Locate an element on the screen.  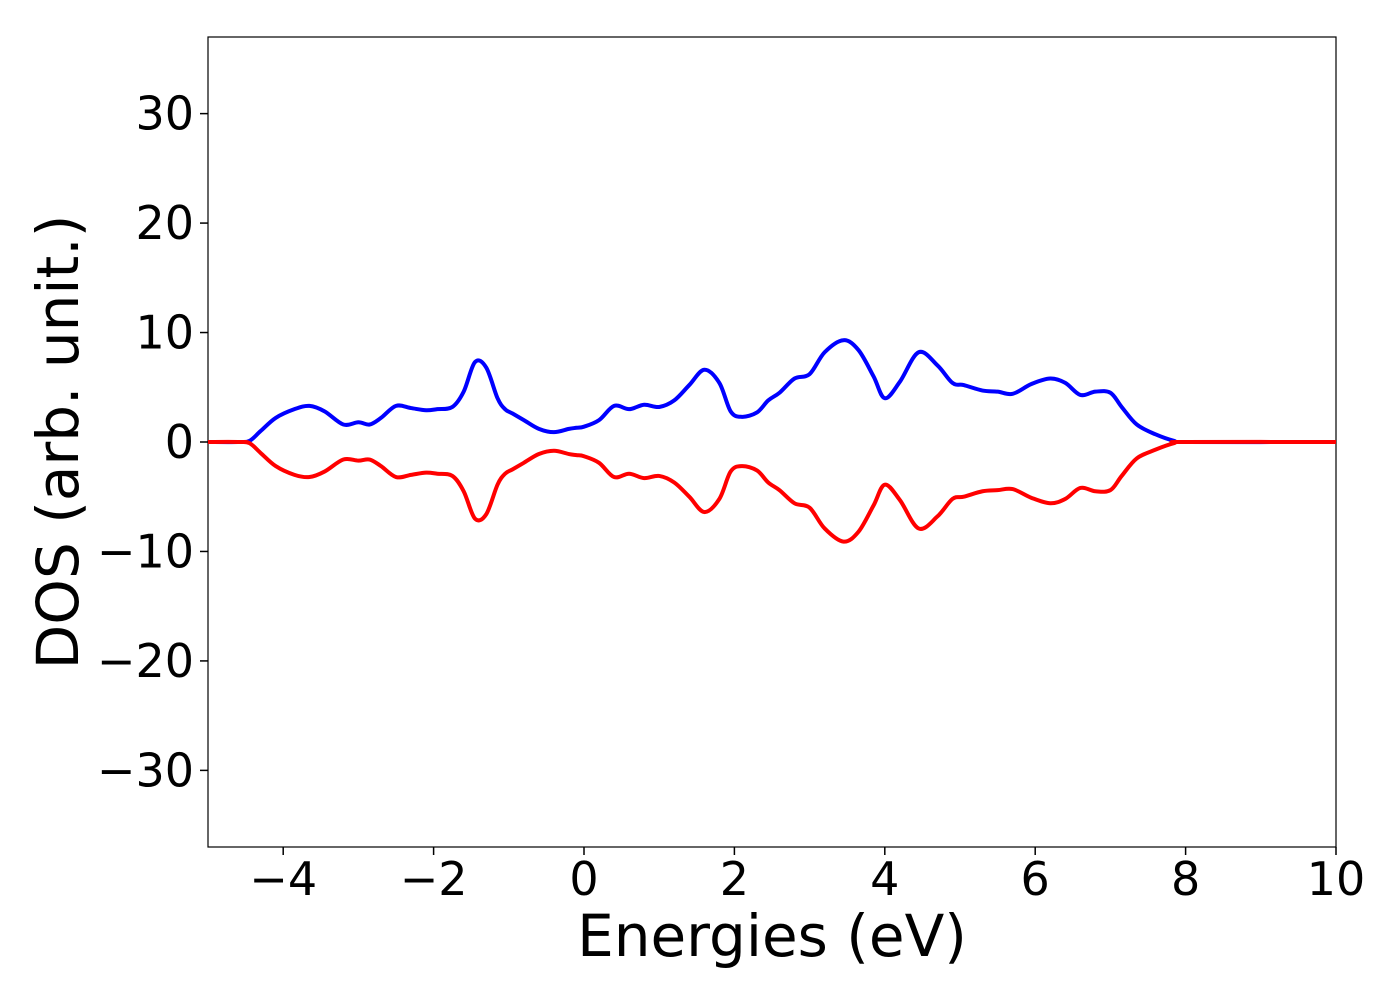
x-tick-label: 0 is located at coordinates (583, 879).